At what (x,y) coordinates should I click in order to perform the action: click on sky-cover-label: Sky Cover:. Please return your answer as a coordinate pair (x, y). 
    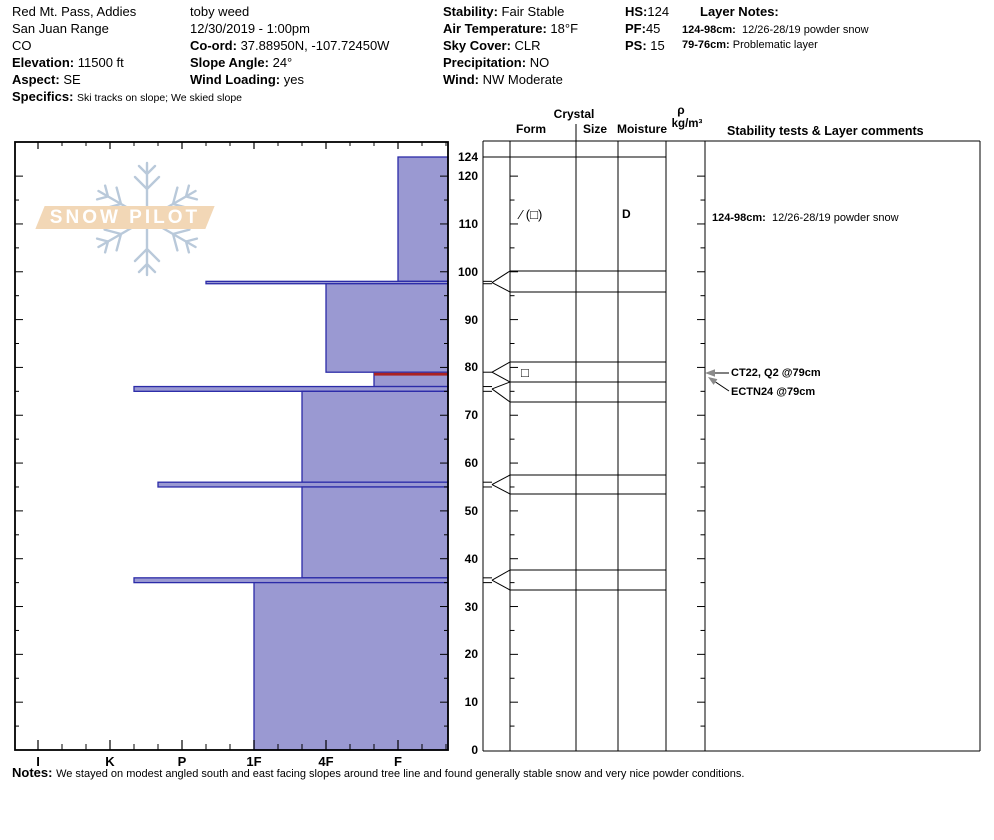
    Looking at the image, I should click on (477, 45).